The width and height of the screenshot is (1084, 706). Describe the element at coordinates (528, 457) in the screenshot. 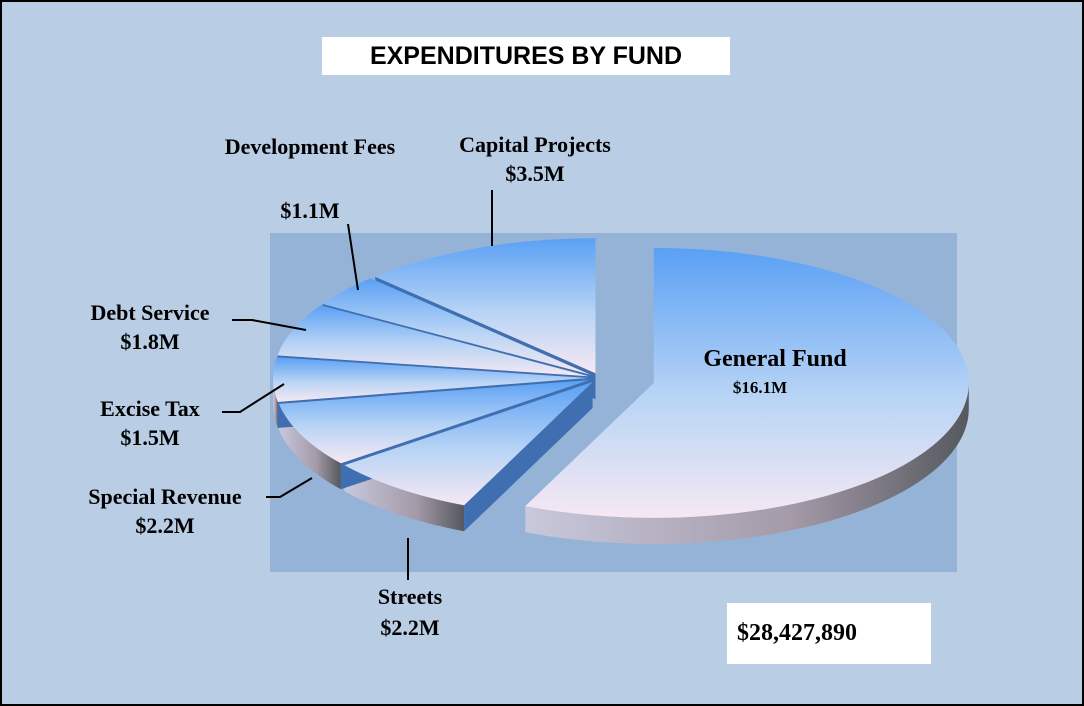

I see `slice-wall` at that location.